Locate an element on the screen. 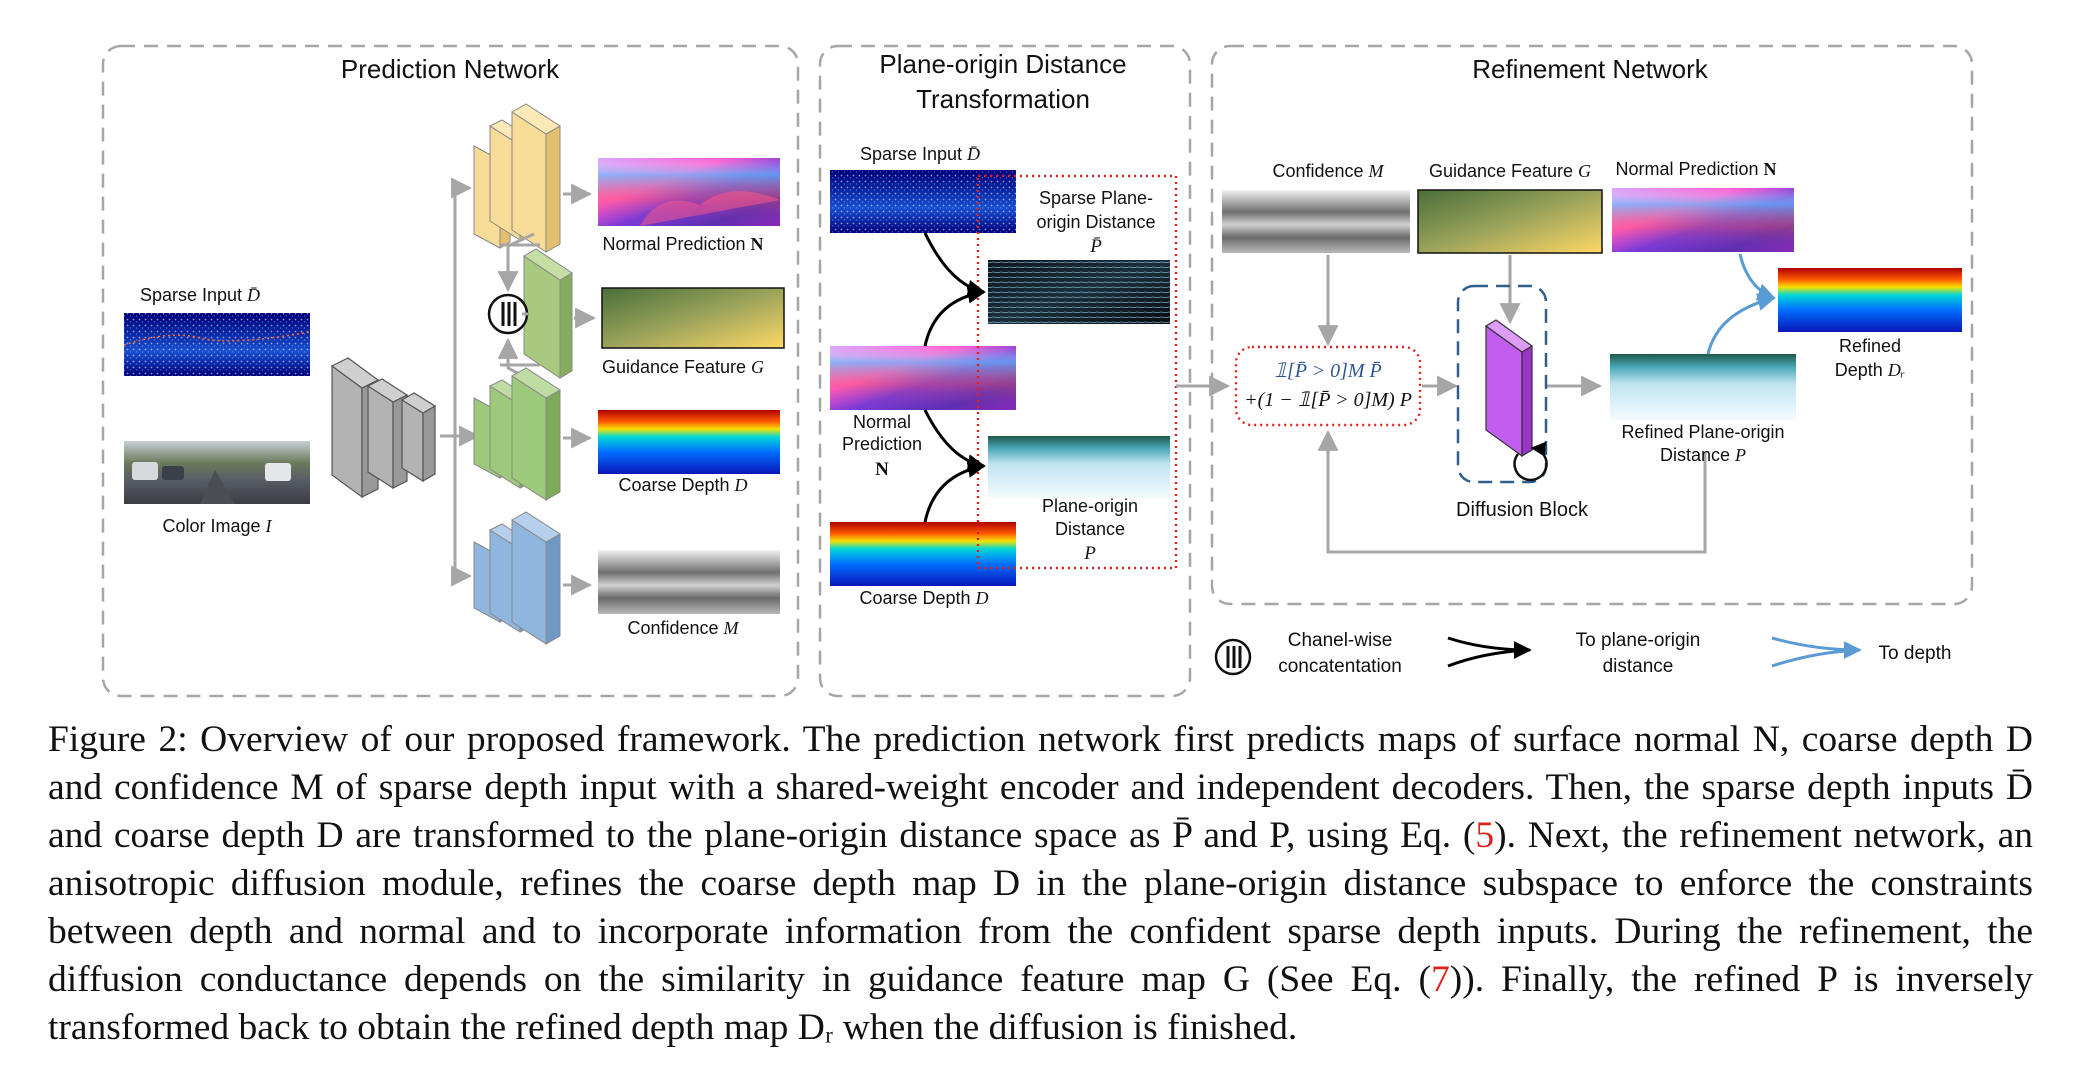 Image resolution: width=2075 pixels, height=1084 pixels. pod-normal-label-1: Normal is located at coordinates (882, 422).